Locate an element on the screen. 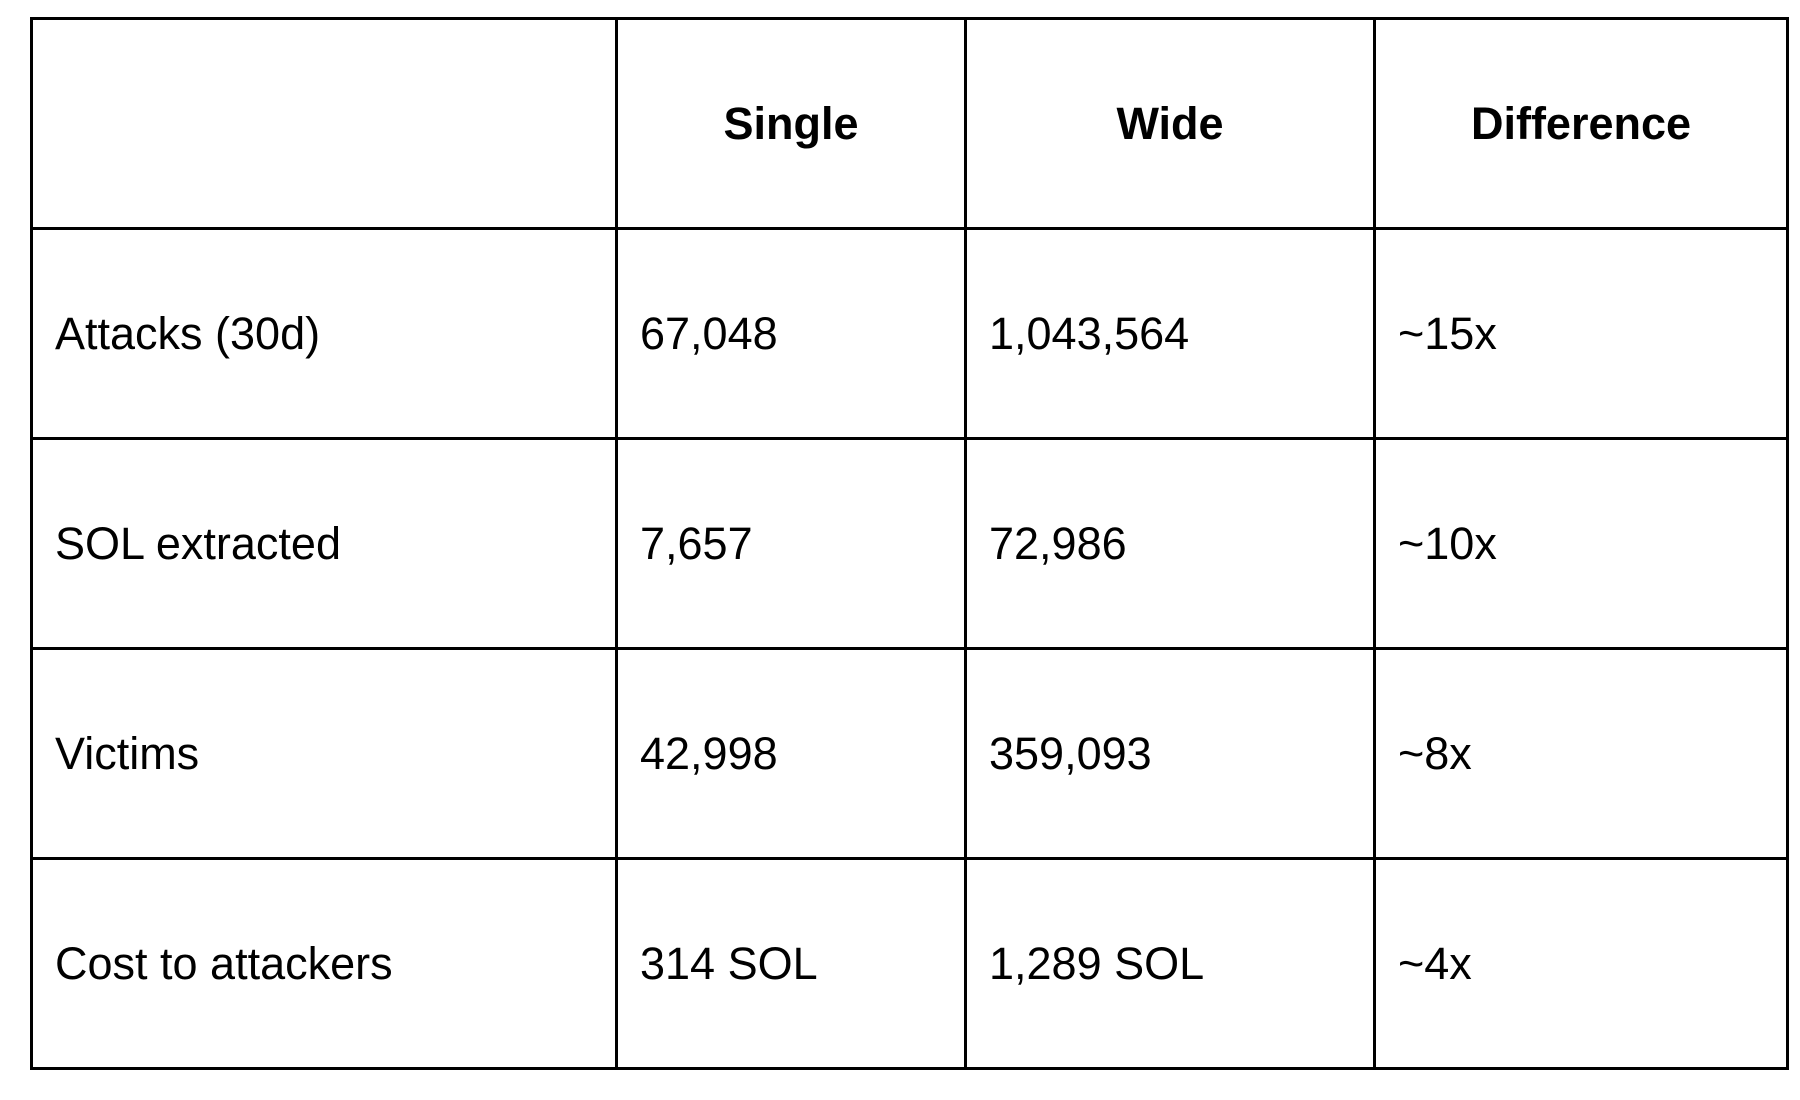  single-value-cell: 67,048 is located at coordinates (791, 333).